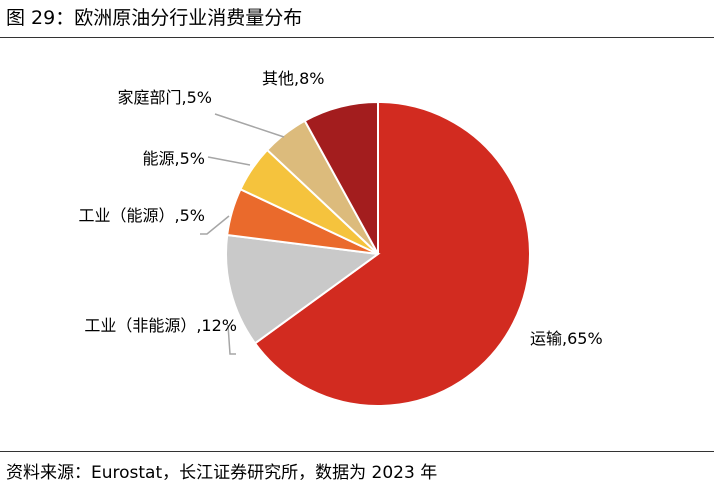 The image size is (714, 496). Describe the element at coordinates (154, 18) in the screenshot. I see `figure-title: 图 29：欧洲原油分行业消费量分布` at that location.